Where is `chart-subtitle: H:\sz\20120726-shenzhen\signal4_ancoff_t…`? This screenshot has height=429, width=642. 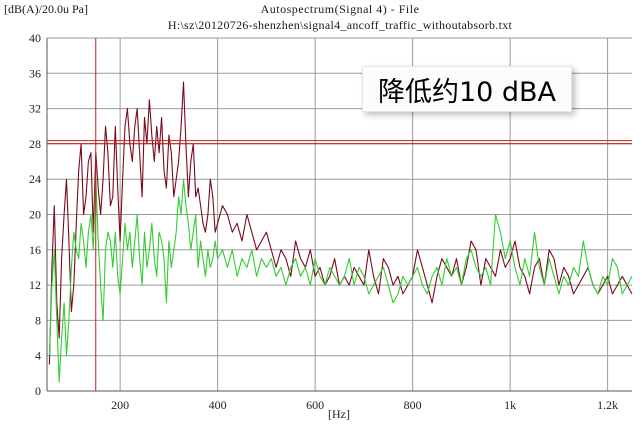 chart-subtitle: H:\sz\20120726-shenzhen\signal4_ancoff_t… is located at coordinates (340, 25).